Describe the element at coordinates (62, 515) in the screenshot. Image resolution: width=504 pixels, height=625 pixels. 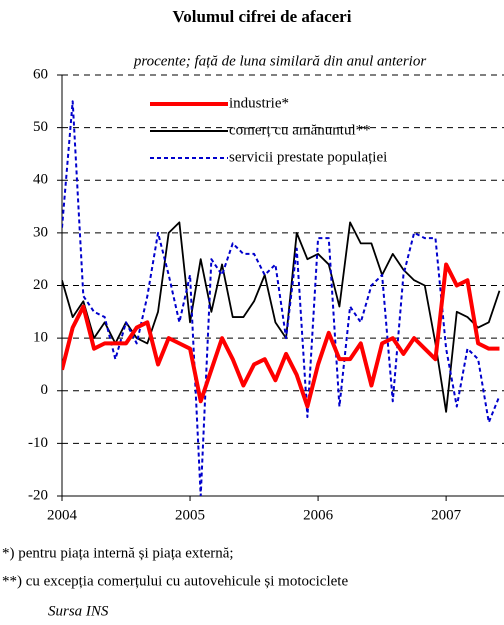
I see `x-tick-label: 2004` at that location.